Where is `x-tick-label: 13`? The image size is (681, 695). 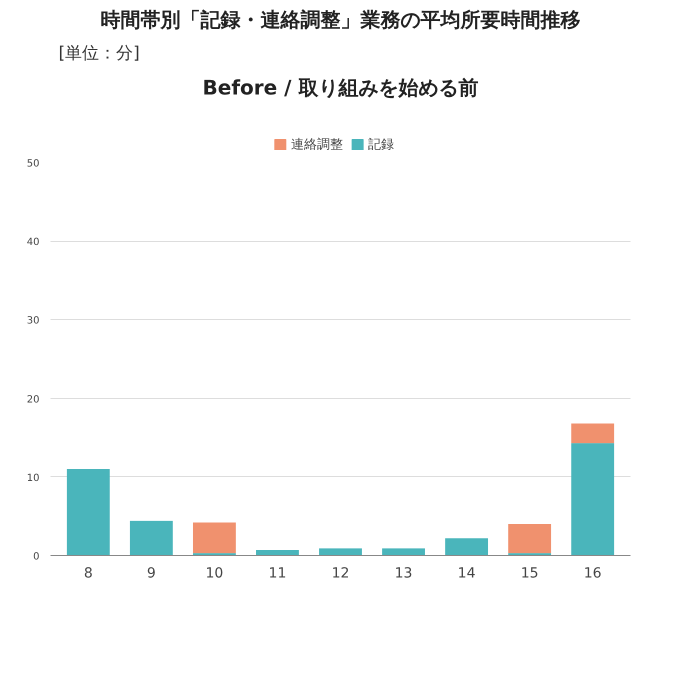 x-tick-label: 13 is located at coordinates (403, 574).